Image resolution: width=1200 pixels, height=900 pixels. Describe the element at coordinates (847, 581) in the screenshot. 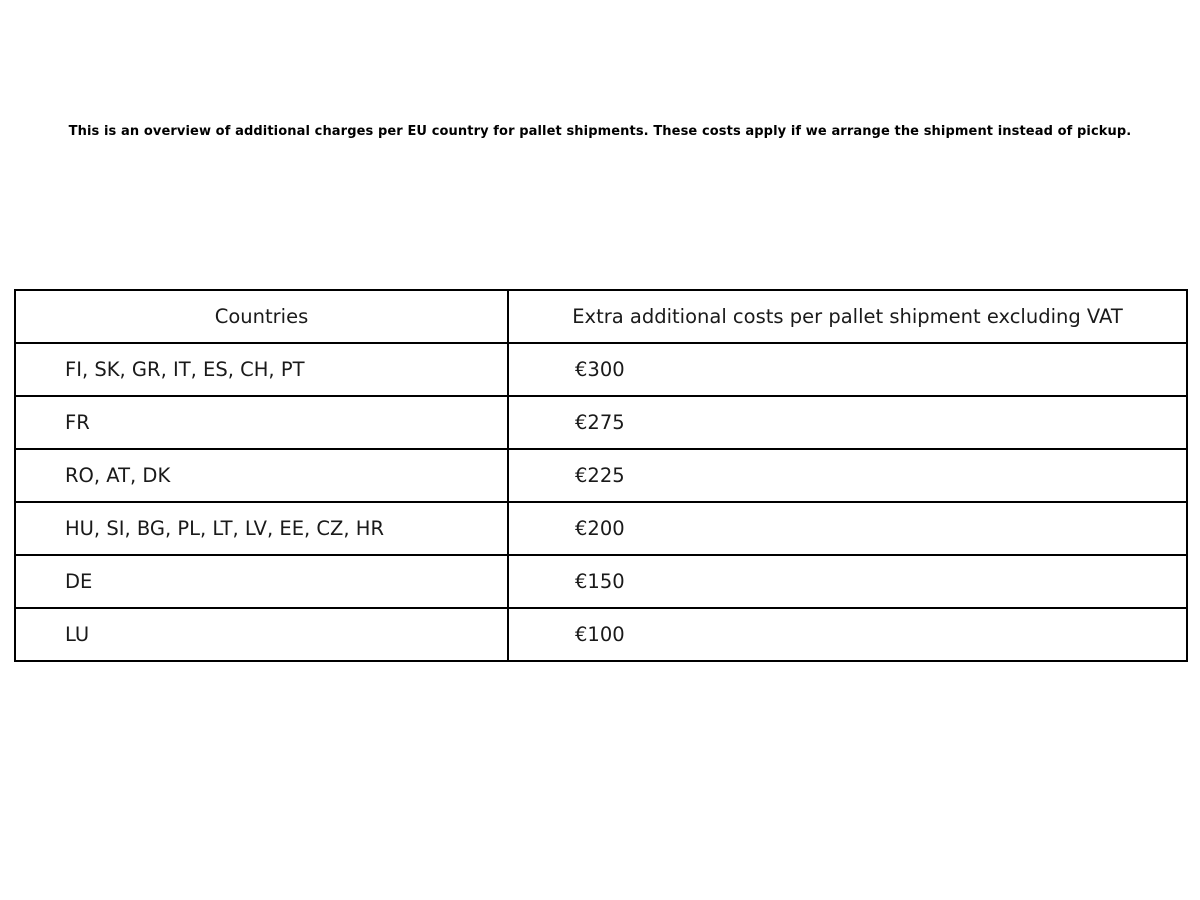

I see `cost-cell: €150` at that location.